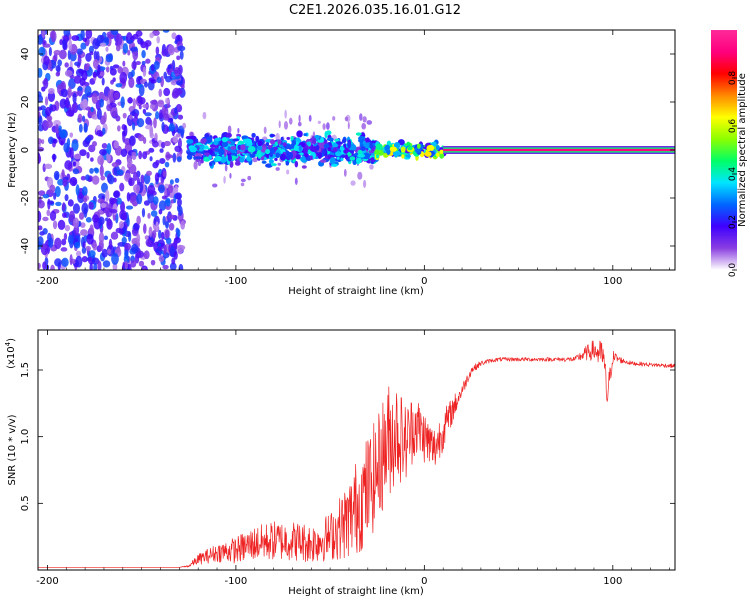  Describe the element at coordinates (47, 281) in the screenshot. I see `x-tick-label: -200` at that location.